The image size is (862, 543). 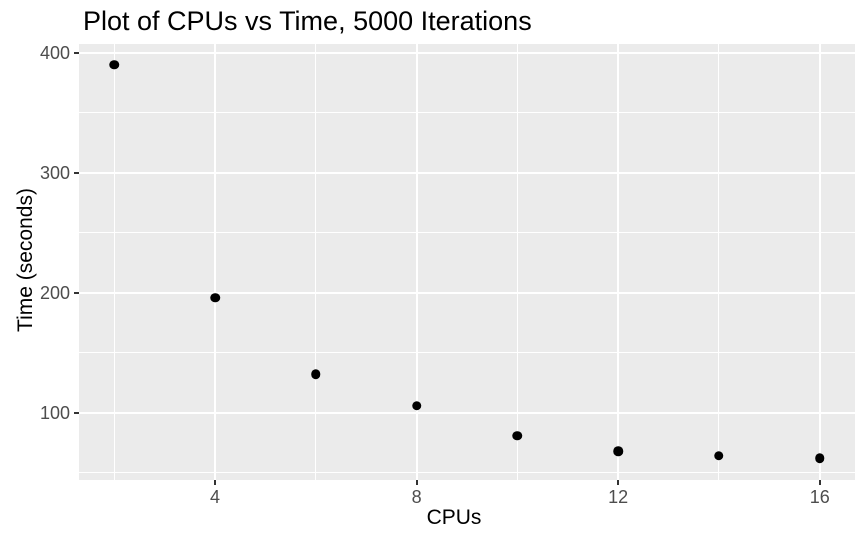 What do you see at coordinates (54, 292) in the screenshot?
I see `y-tick-label: 200` at bounding box center [54, 292].